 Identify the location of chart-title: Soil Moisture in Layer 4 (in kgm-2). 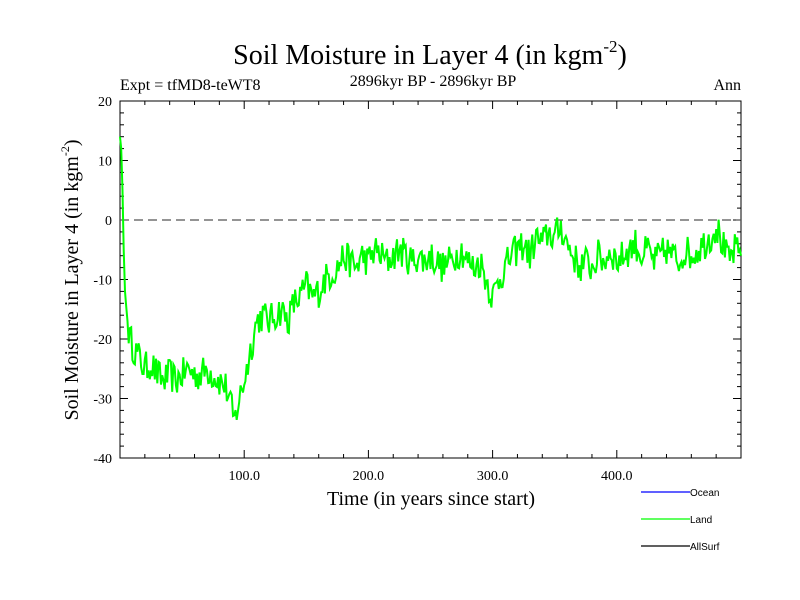
(430, 54).